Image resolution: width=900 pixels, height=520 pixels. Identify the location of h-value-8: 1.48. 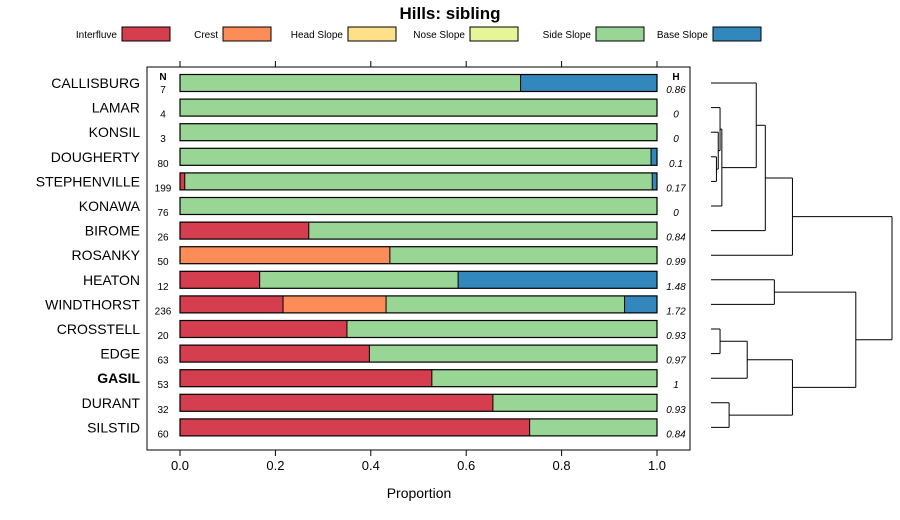
(676, 287).